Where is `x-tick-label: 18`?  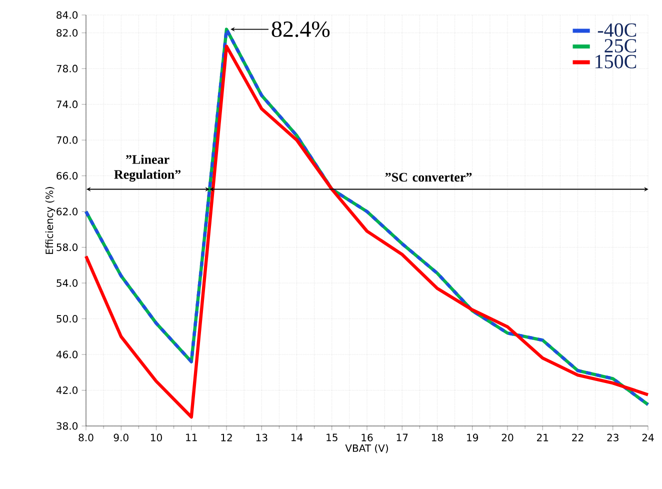
x-tick-label: 18 is located at coordinates (437, 438).